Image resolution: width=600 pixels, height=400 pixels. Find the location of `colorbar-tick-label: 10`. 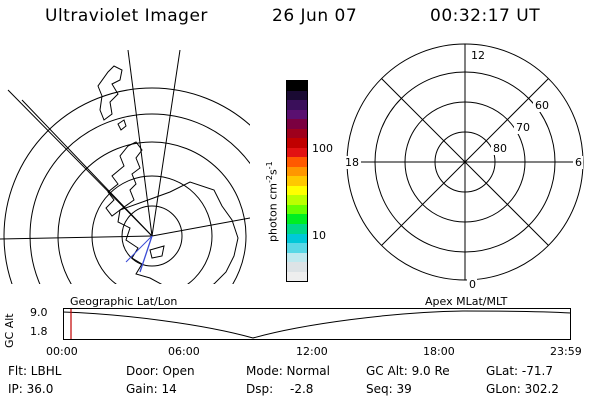

colorbar-tick-label: 10 is located at coordinates (319, 235).